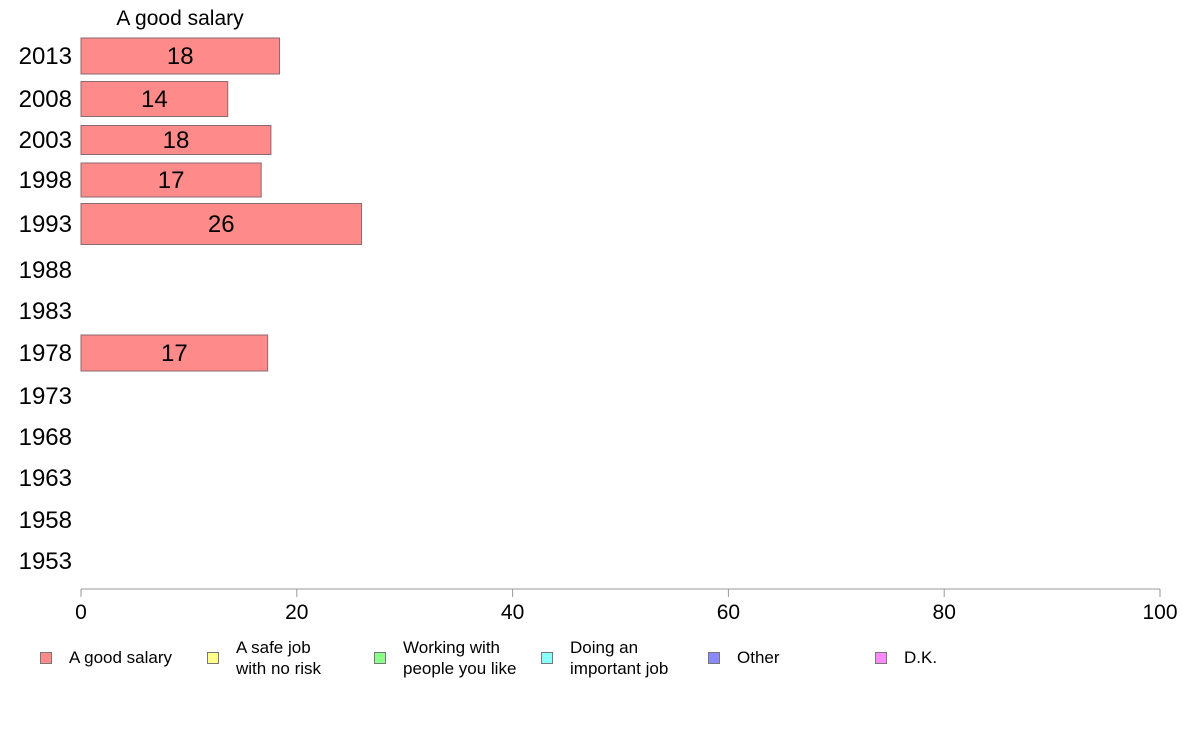  I want to click on legend-item: A safe job with no risk, so click(264, 658).